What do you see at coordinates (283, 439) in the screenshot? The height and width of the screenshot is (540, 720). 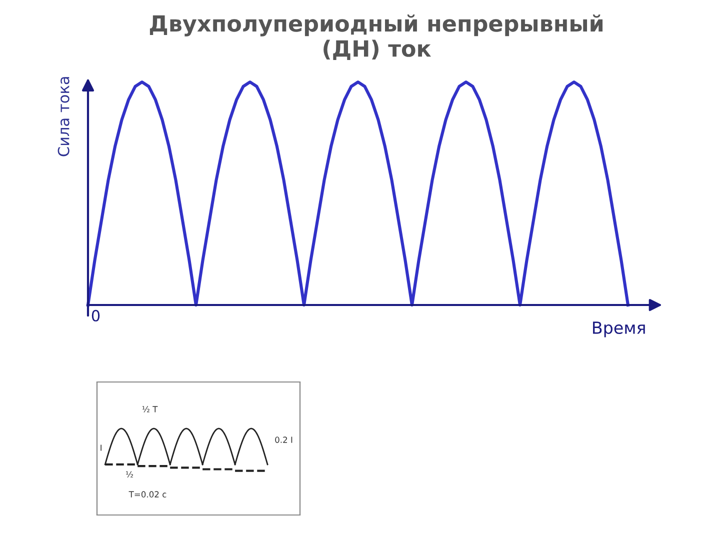 I see `text: 0.2 I` at bounding box center [283, 439].